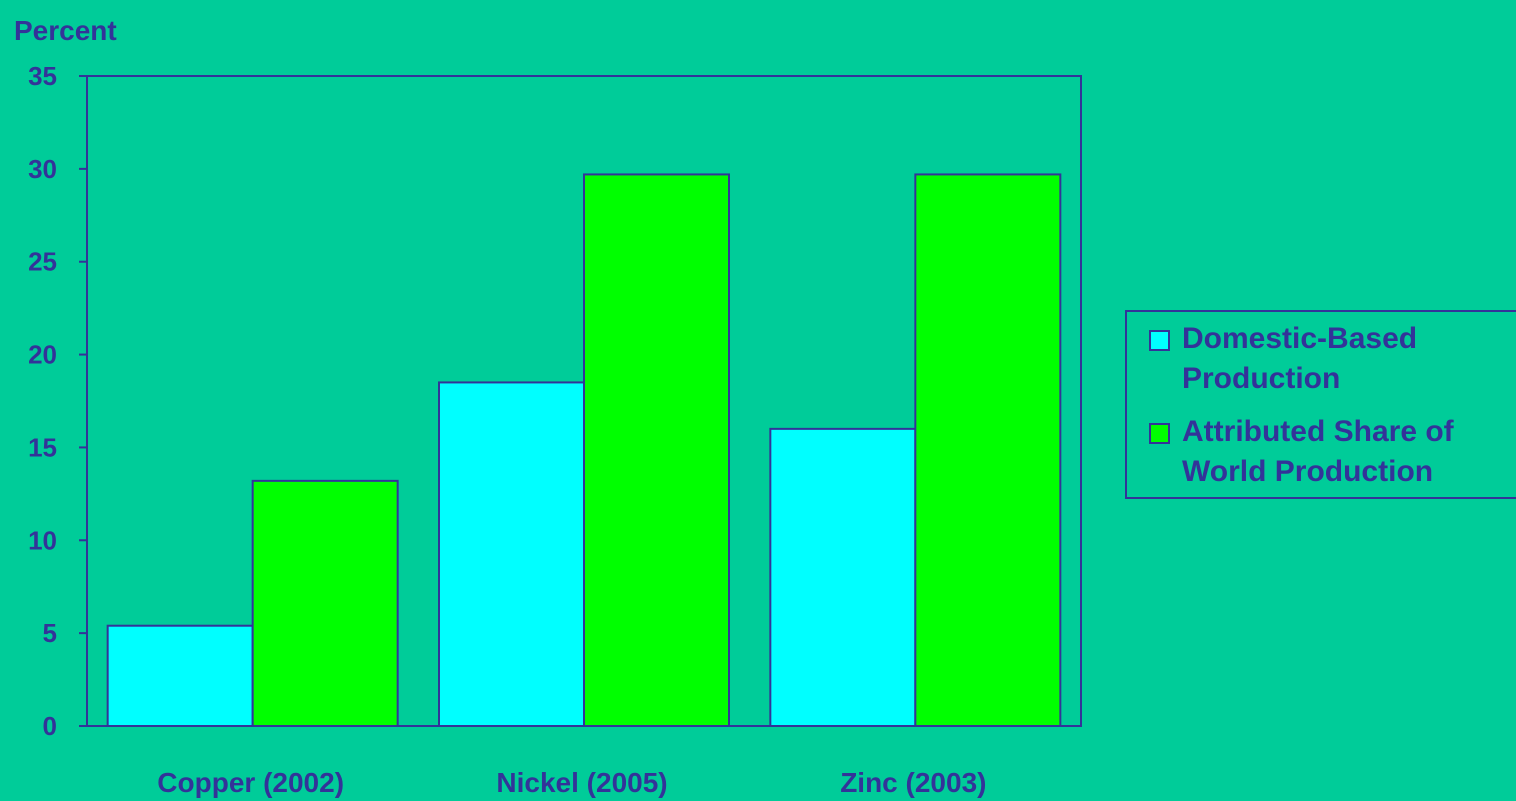 The width and height of the screenshot is (1516, 801). I want to click on legend-label: Attributed Share of, so click(1318, 431).